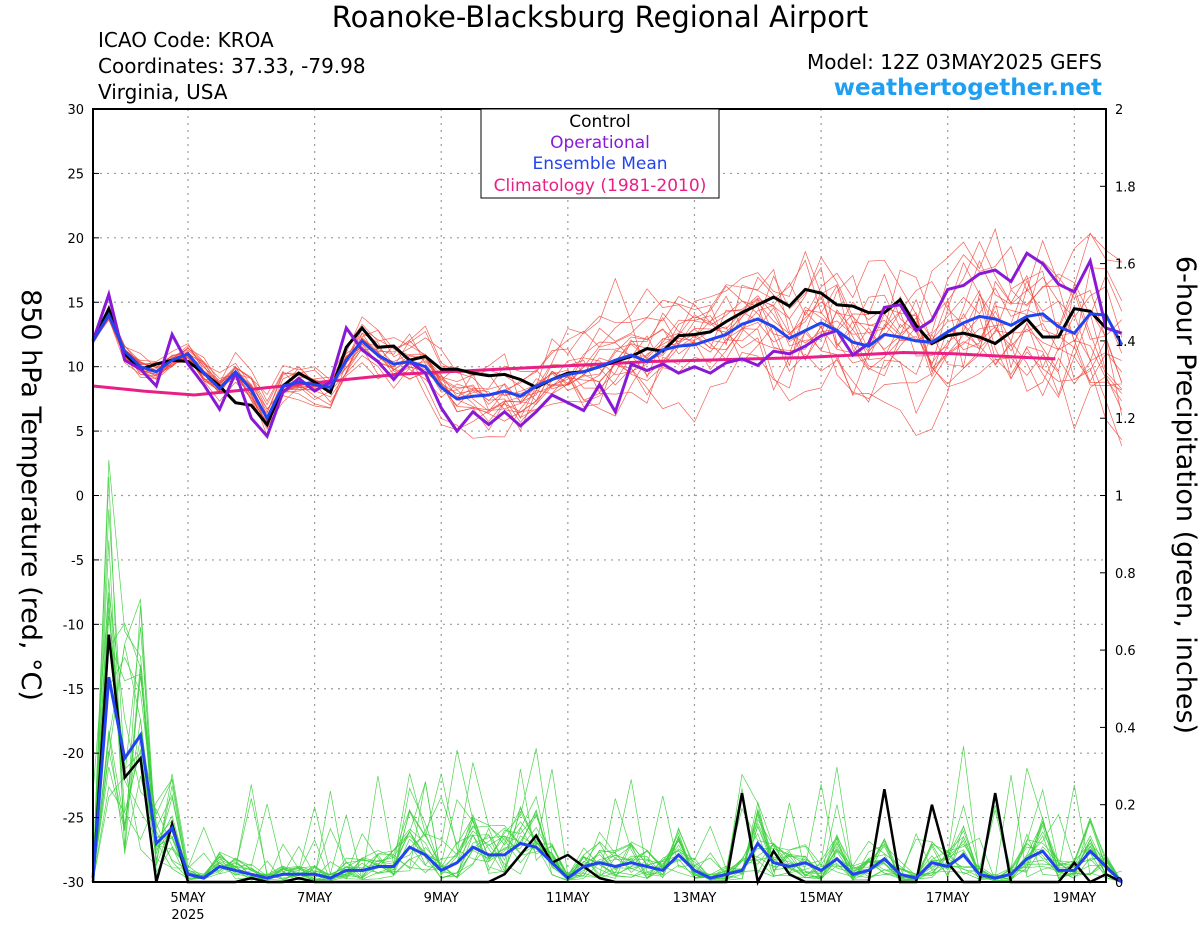 This screenshot has width=1200, height=927. I want to click on y-axis-label: 850 hPa Temperature (red, °C), so click(30, 495).